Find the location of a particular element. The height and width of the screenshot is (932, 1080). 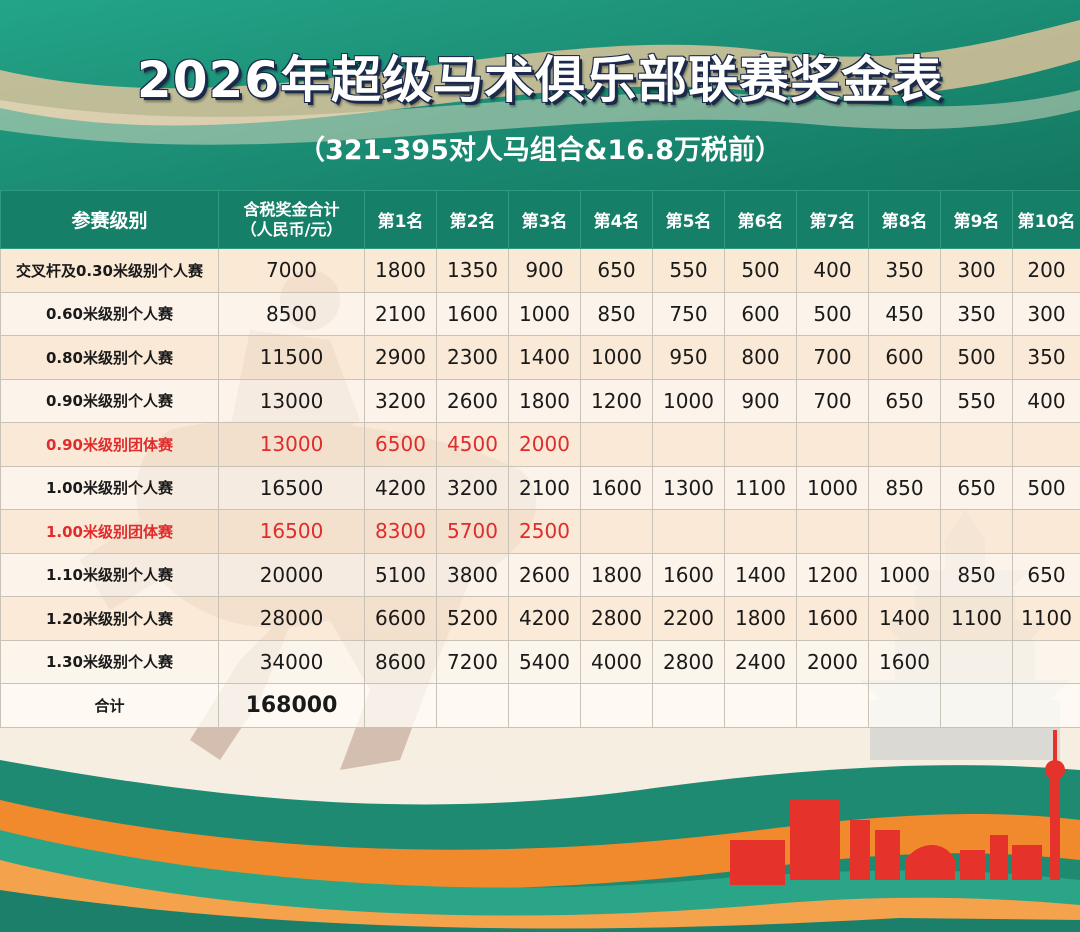

header-rank: 第2名 is located at coordinates (472, 219).